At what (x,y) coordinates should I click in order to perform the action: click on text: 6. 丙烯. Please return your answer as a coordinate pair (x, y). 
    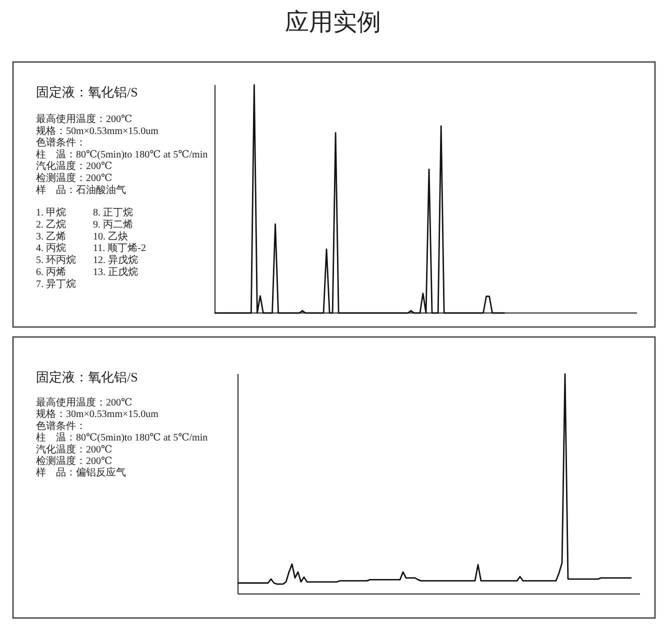
    Looking at the image, I should click on (51, 272).